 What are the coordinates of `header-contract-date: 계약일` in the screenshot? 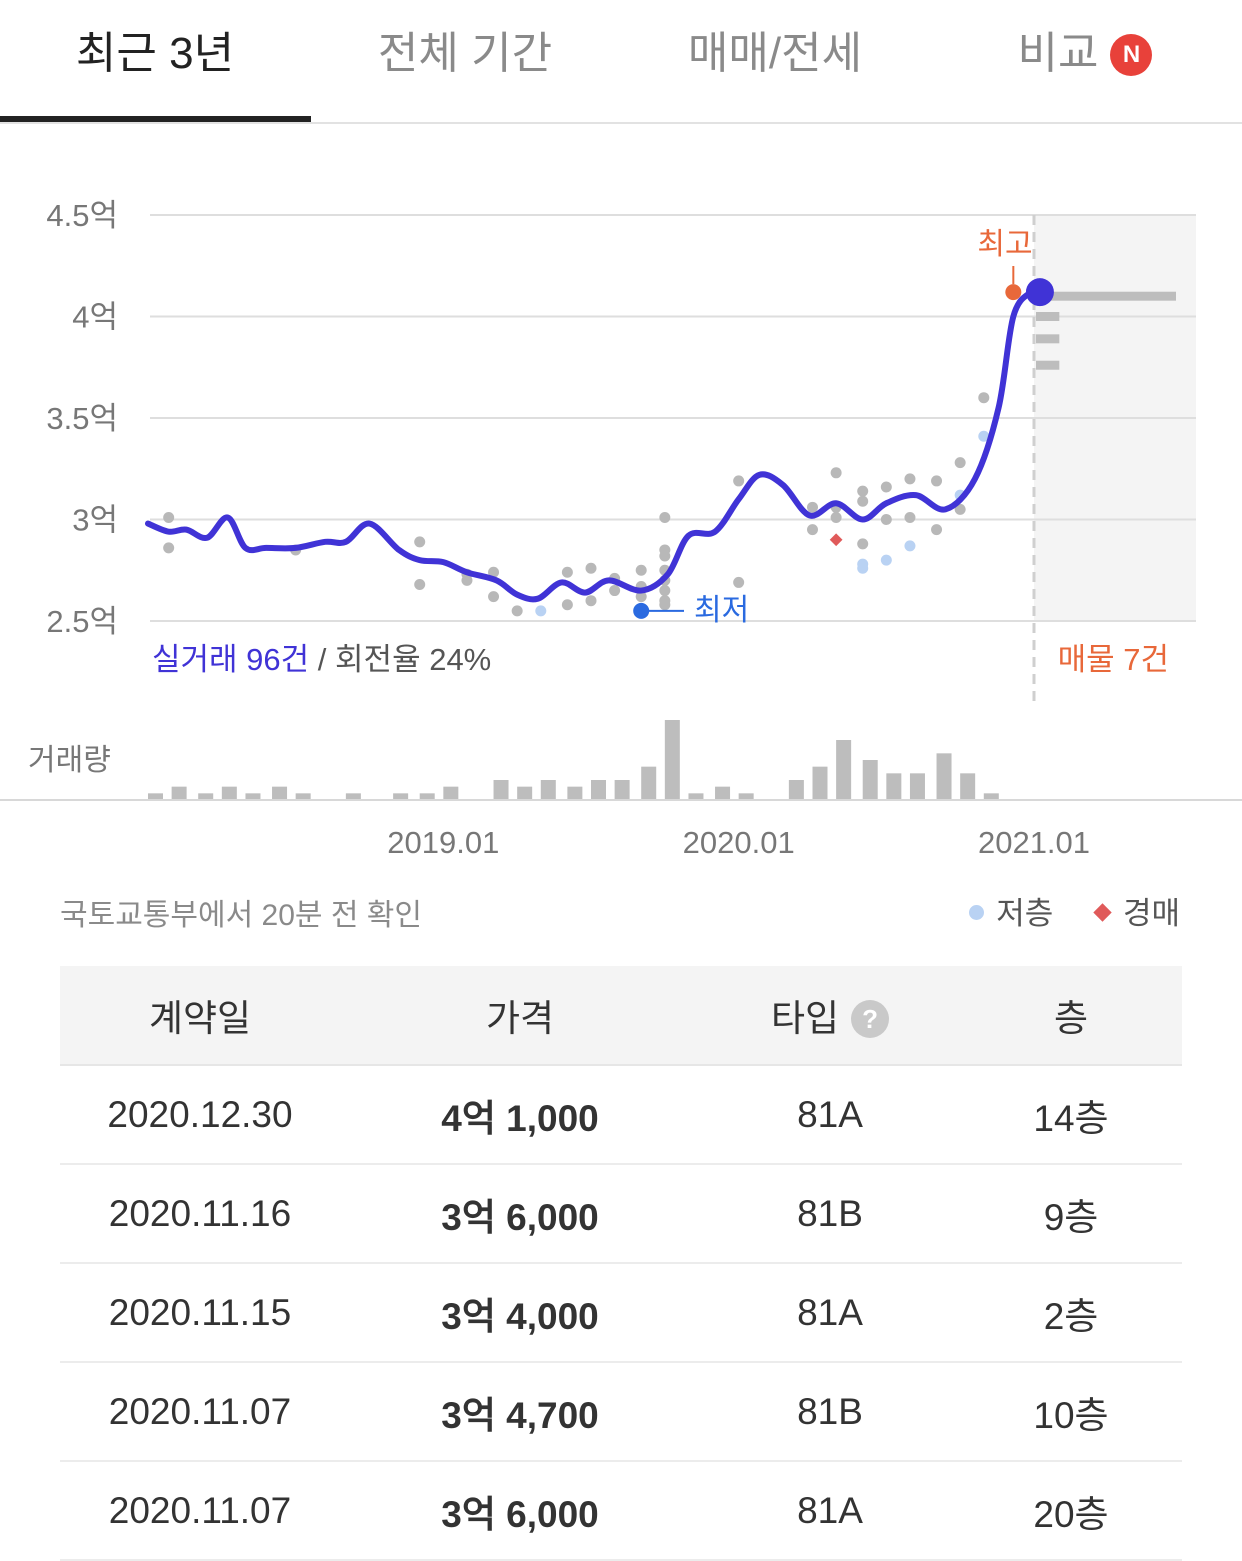 It's located at (200, 1016).